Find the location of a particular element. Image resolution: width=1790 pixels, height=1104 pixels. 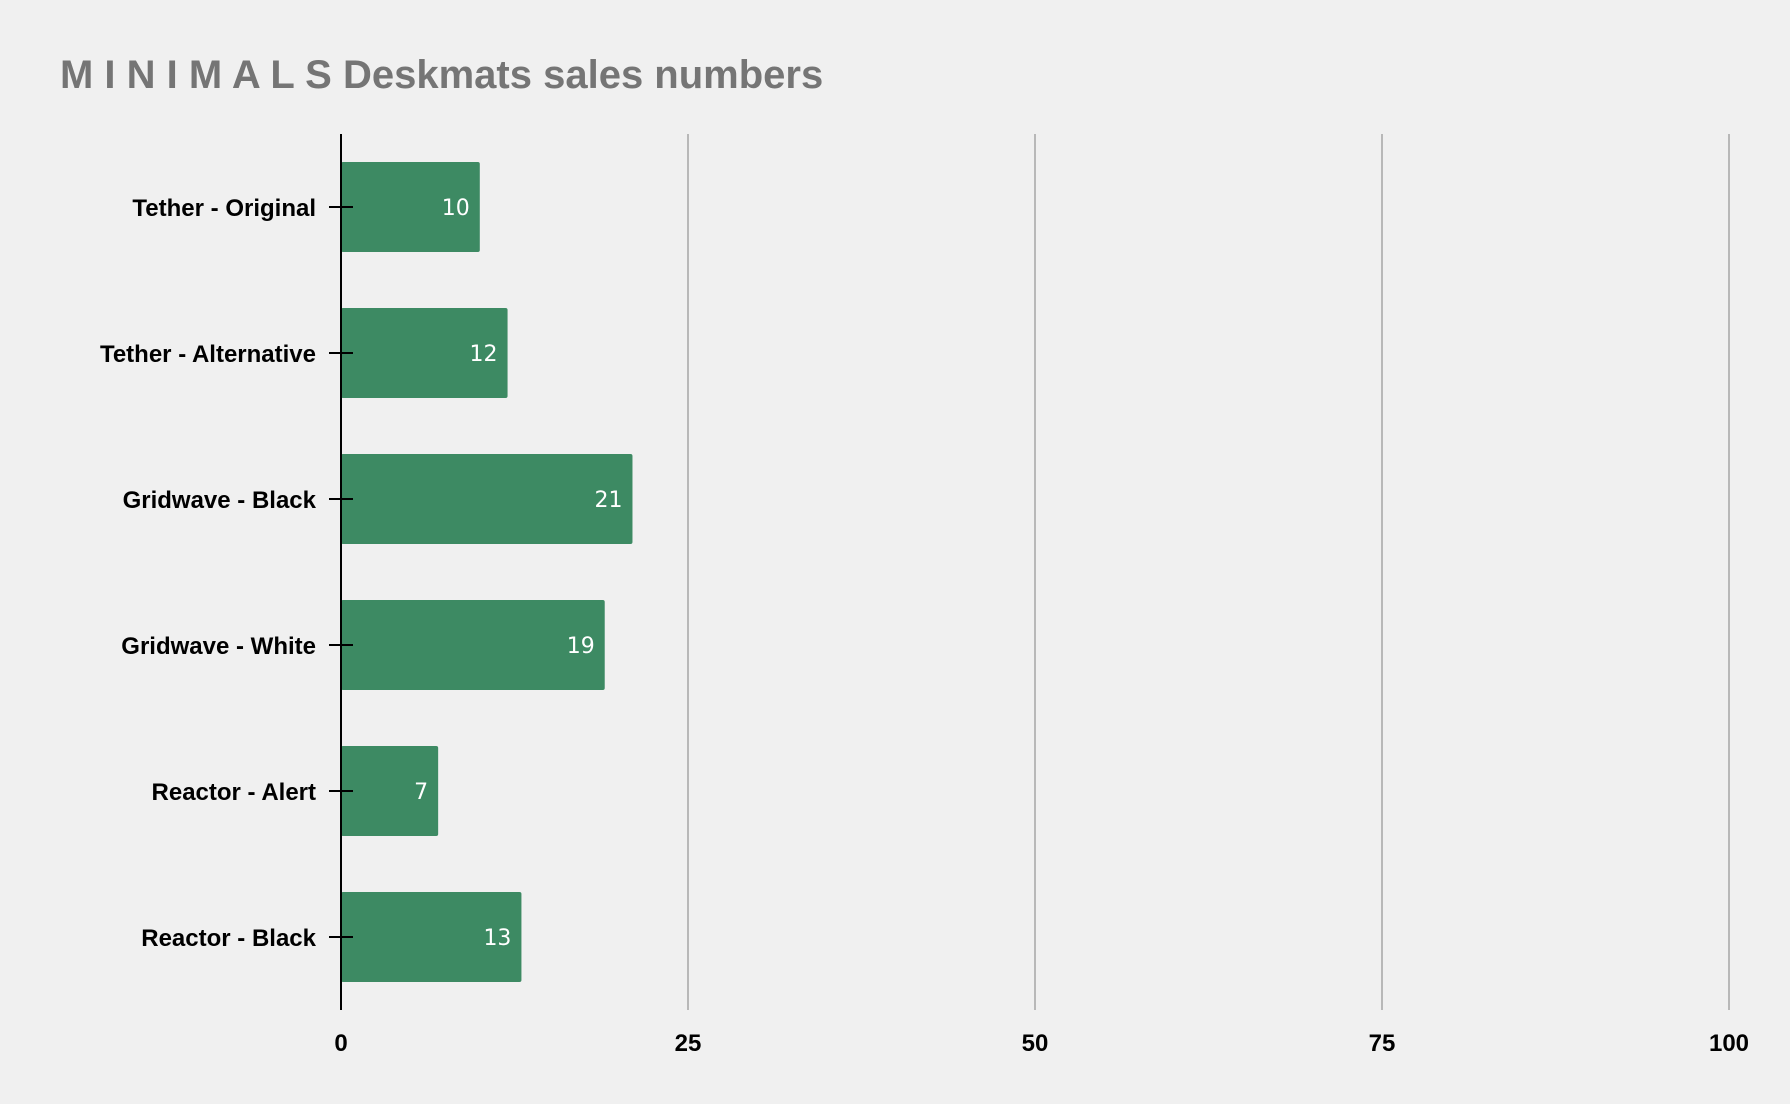

data-label-4: 7 is located at coordinates (421, 792).